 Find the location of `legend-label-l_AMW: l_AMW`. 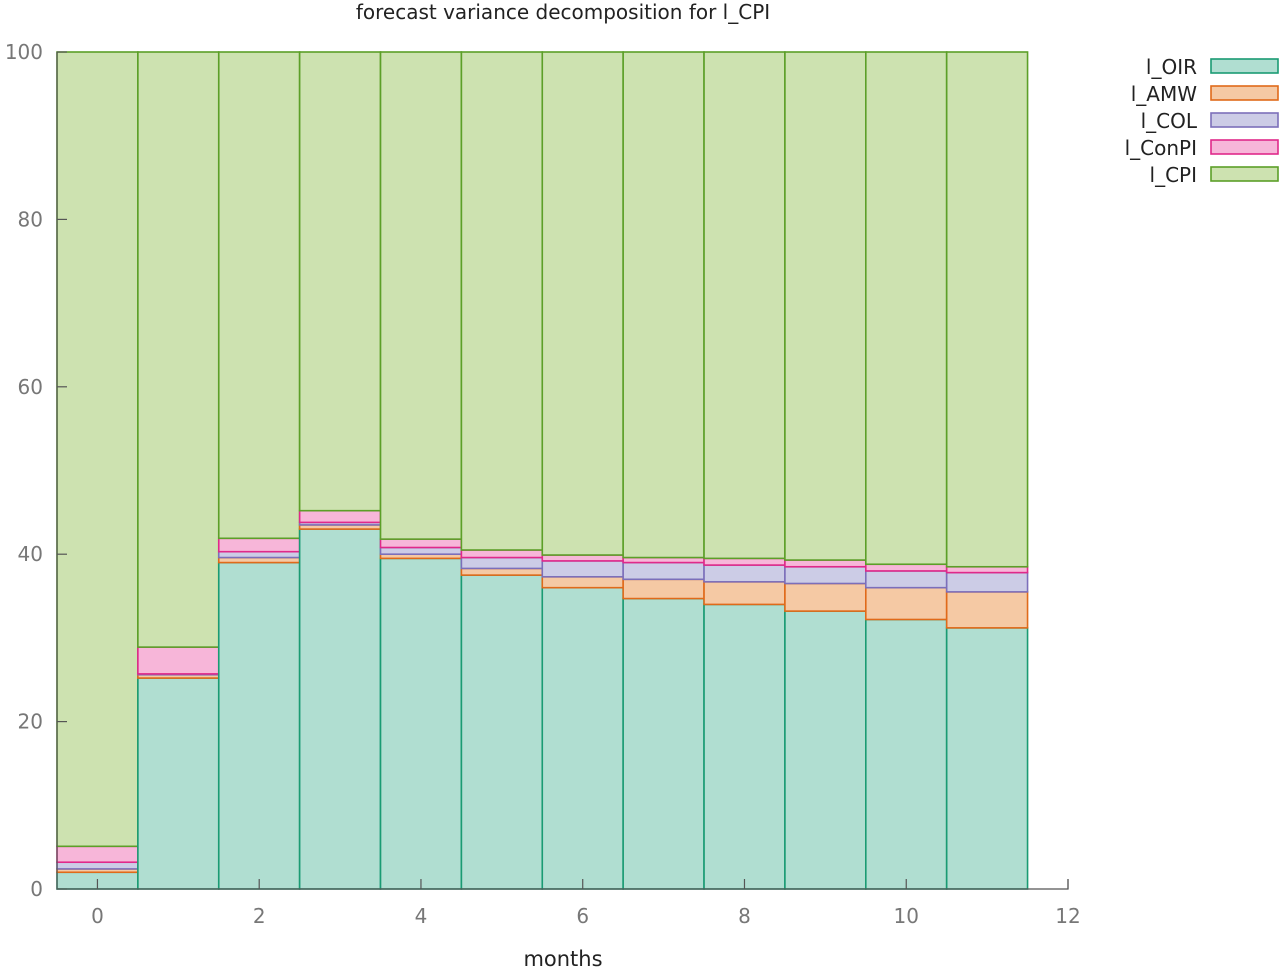

legend-label-l_AMW: l_AMW is located at coordinates (1164, 94).